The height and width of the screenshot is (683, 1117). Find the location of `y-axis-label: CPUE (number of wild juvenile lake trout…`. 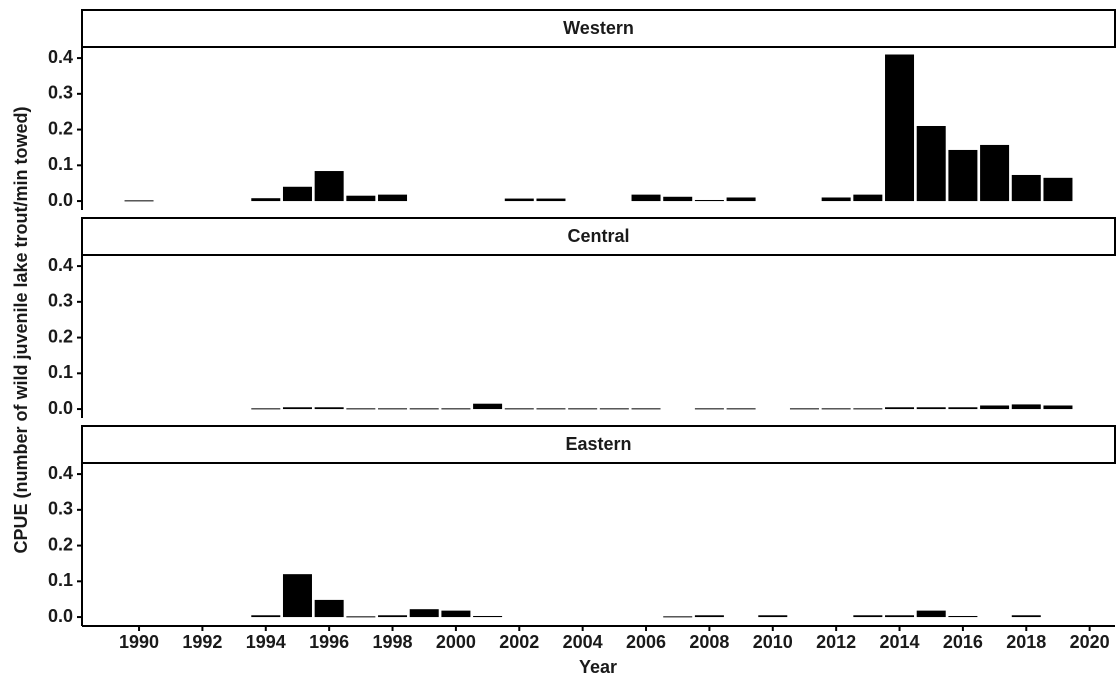

y-axis-label: CPUE (number of wild juvenile lake trout… is located at coordinates (21, 329).